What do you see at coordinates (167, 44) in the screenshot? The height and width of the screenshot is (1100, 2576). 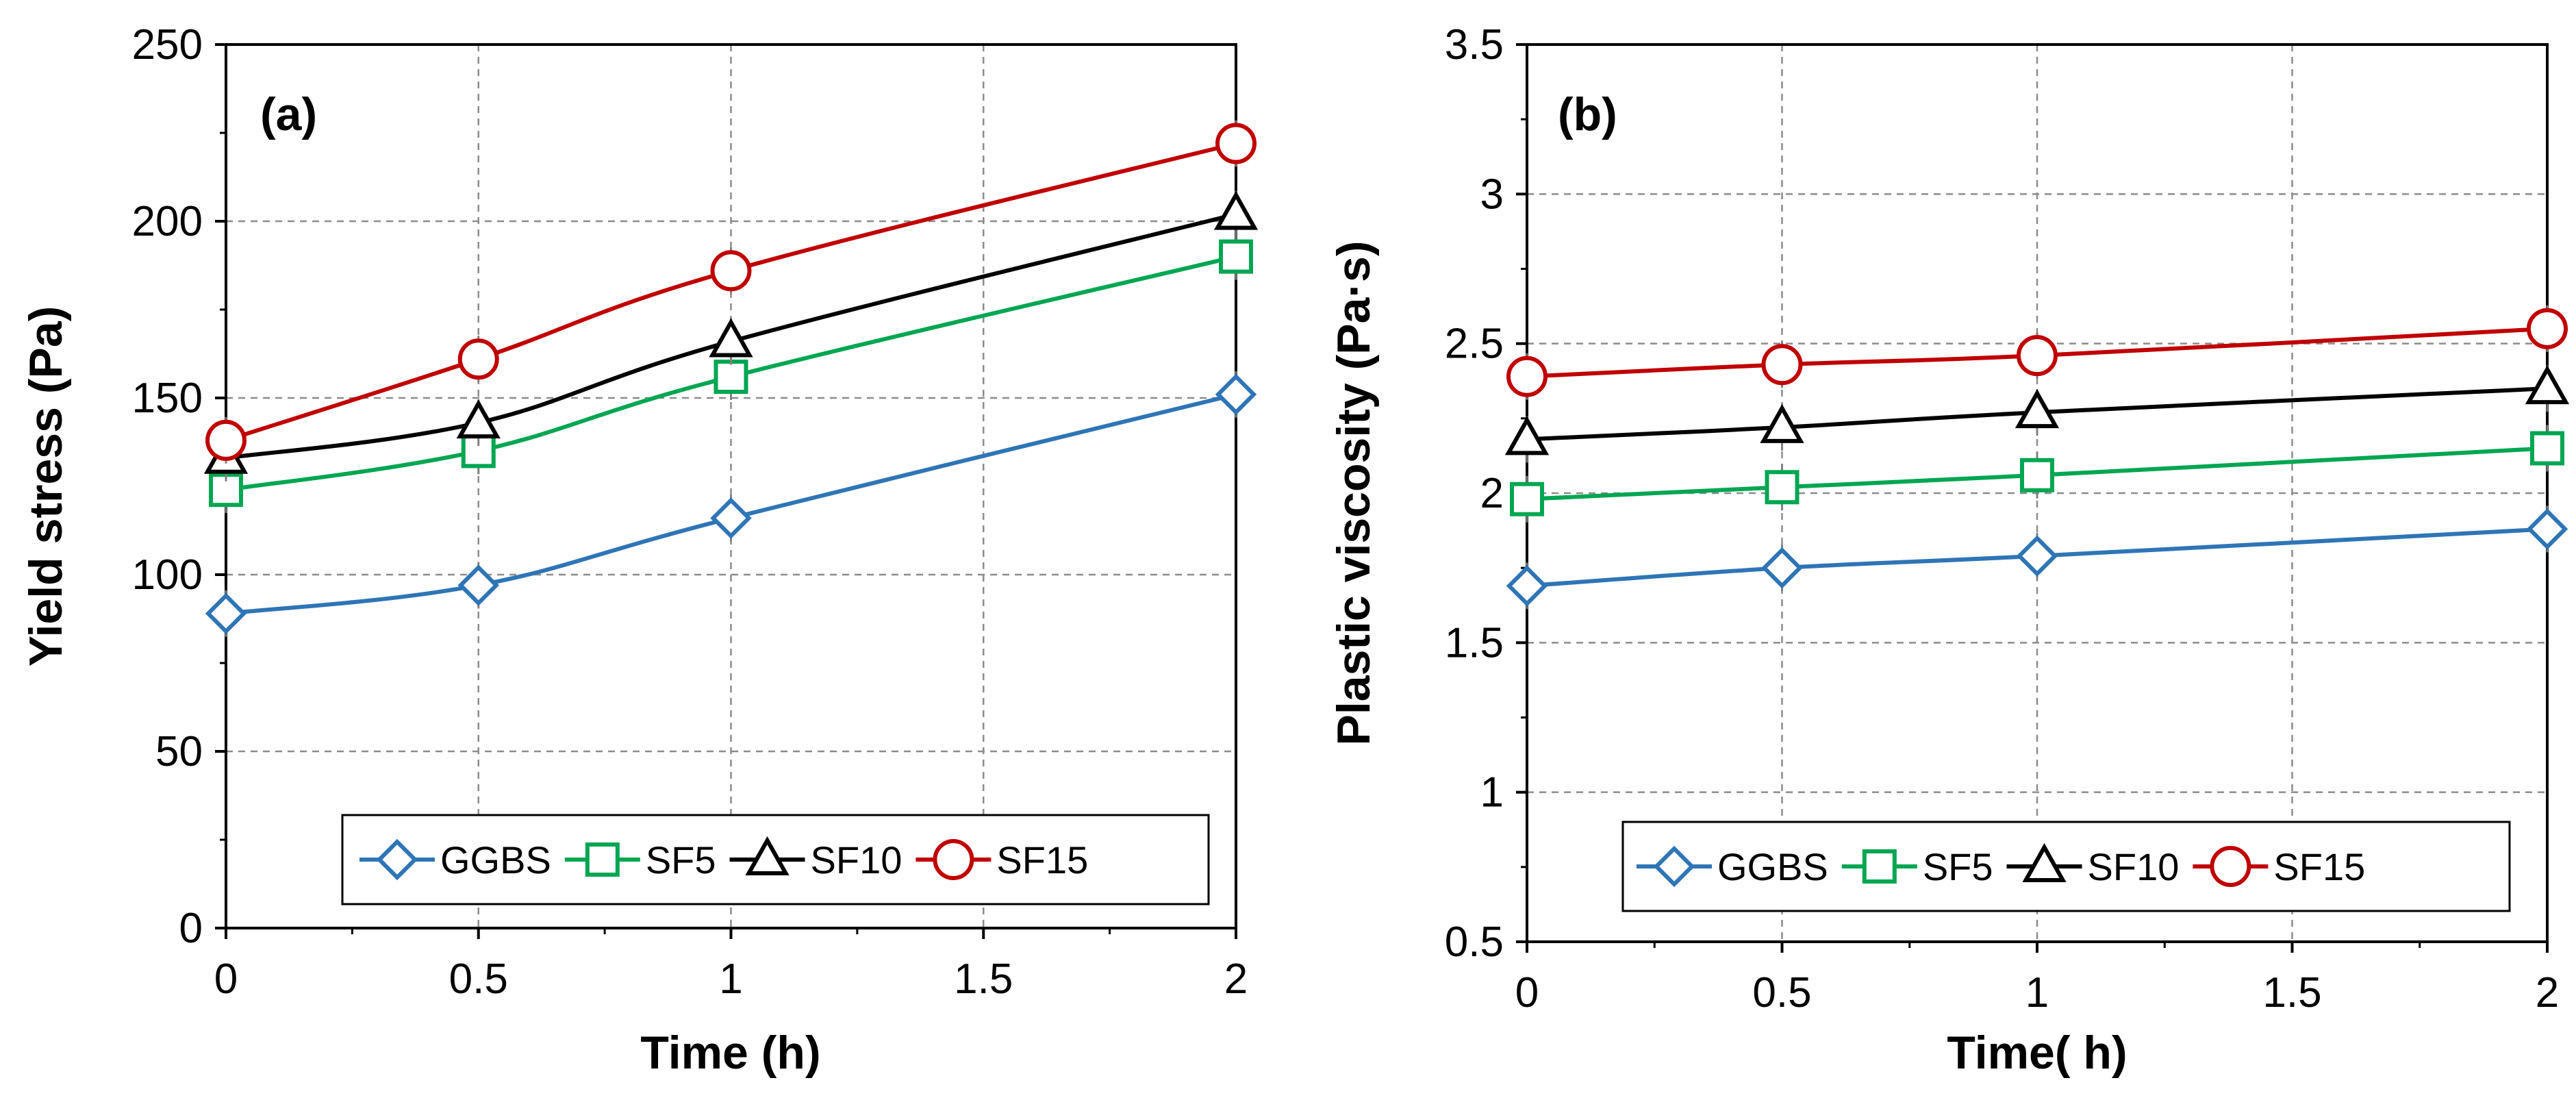 I see `y-tick-label: 250` at bounding box center [167, 44].